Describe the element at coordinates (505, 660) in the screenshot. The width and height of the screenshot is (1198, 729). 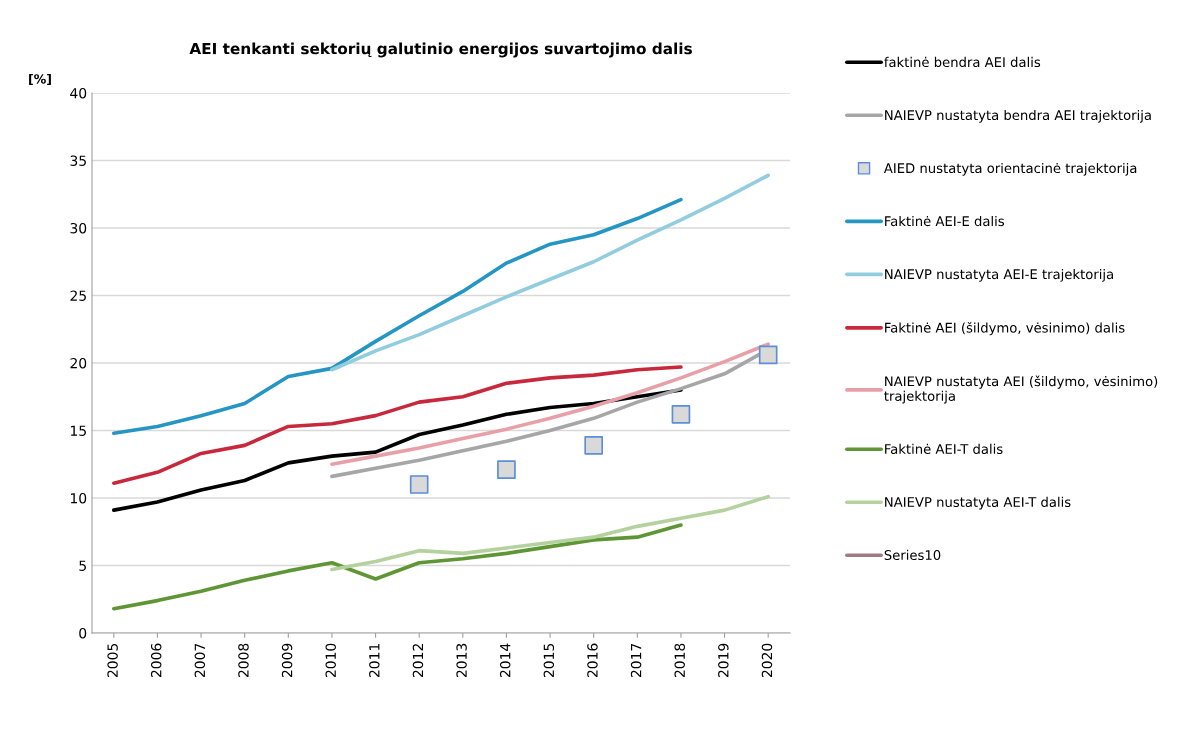
I see `x-tick-label: 2014` at that location.